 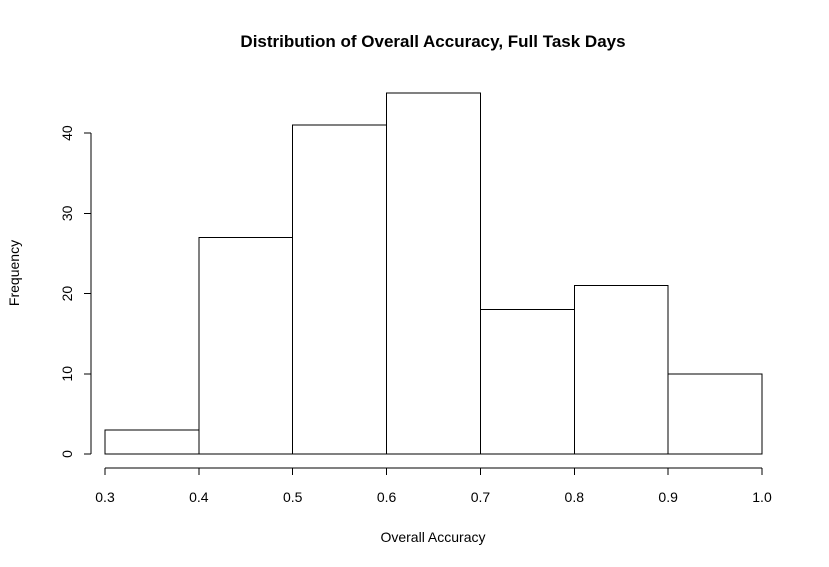 I want to click on x-tick-label-3: 0.5, so click(x=293, y=497).